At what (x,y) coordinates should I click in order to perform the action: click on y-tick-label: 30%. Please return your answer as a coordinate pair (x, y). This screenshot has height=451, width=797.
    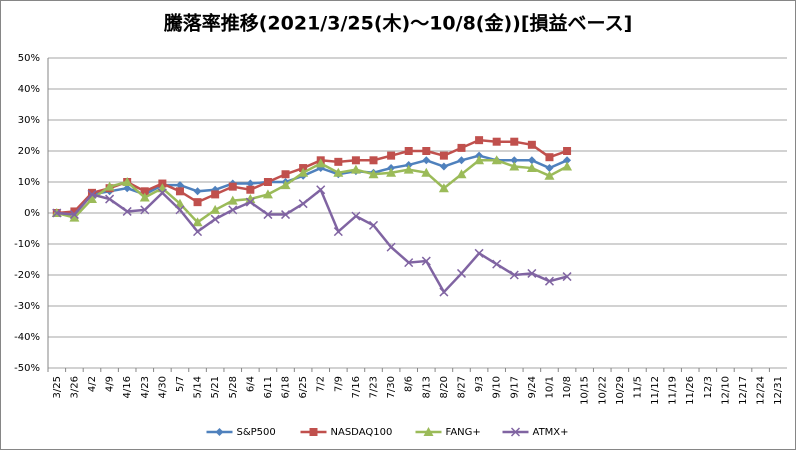
    Looking at the image, I should click on (29, 120).